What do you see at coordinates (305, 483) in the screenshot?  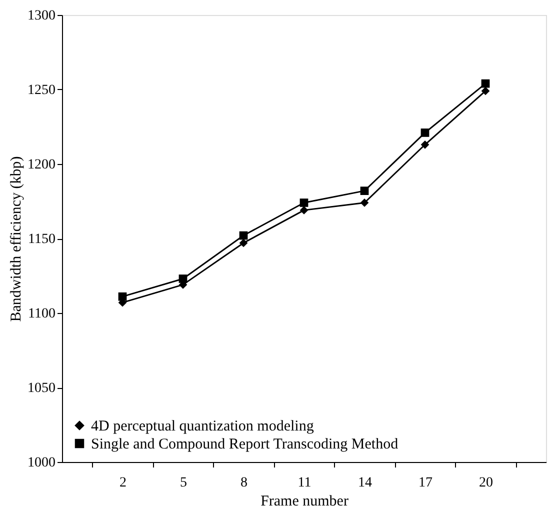 I see `x-tick-label: 11` at bounding box center [305, 483].